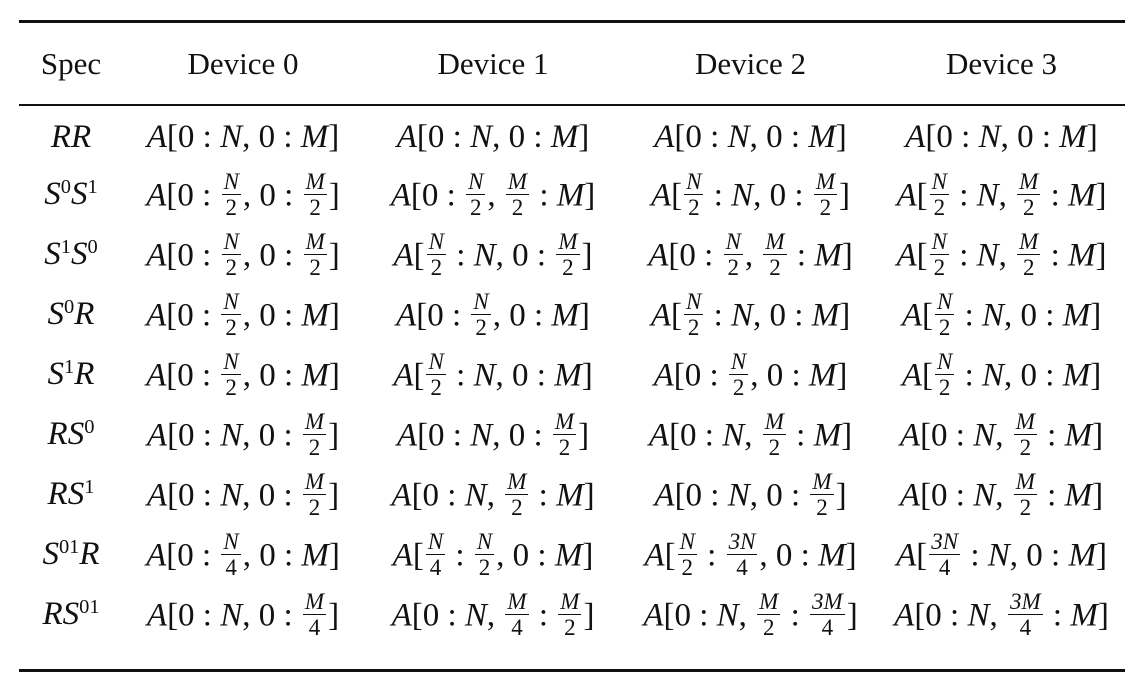 This screenshot has height=690, width=1148. What do you see at coordinates (243, 614) in the screenshot?
I see `device-0-slice-cell: A[0 : N, 0 : M 4]` at bounding box center [243, 614].